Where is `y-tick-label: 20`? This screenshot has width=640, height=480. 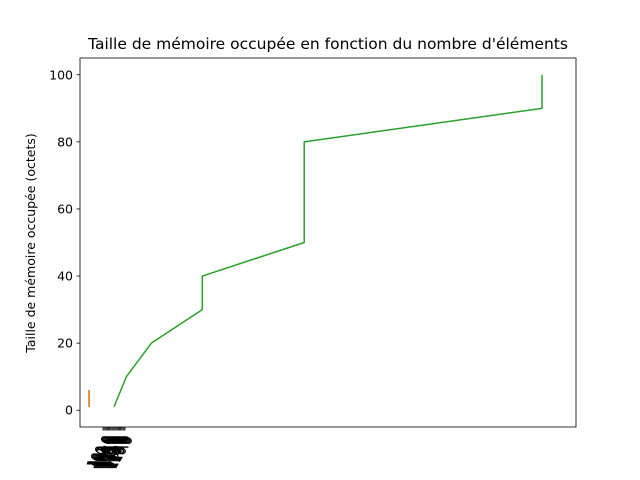
y-tick-label: 20 is located at coordinates (65, 343).